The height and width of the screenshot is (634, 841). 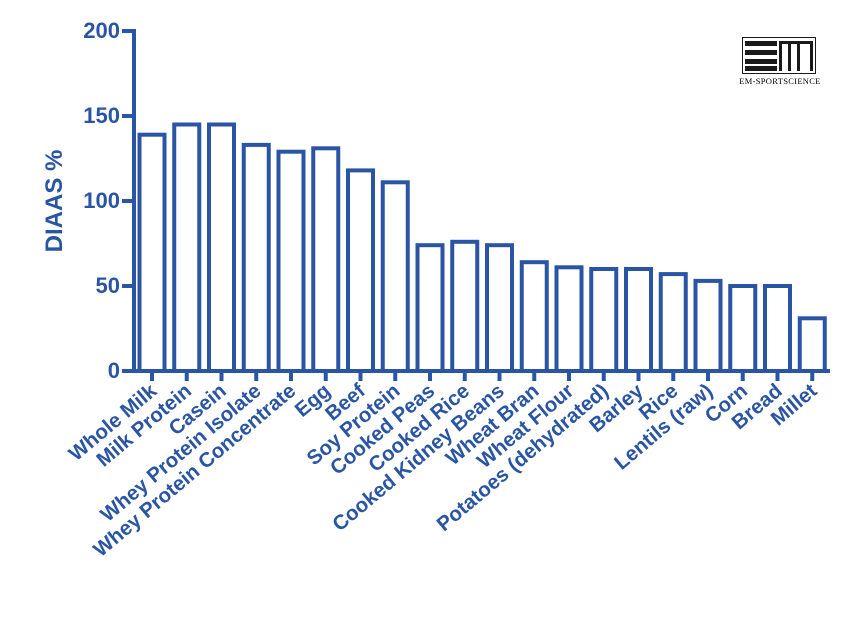 What do you see at coordinates (108, 285) in the screenshot?
I see `y-tick-label: 50` at bounding box center [108, 285].